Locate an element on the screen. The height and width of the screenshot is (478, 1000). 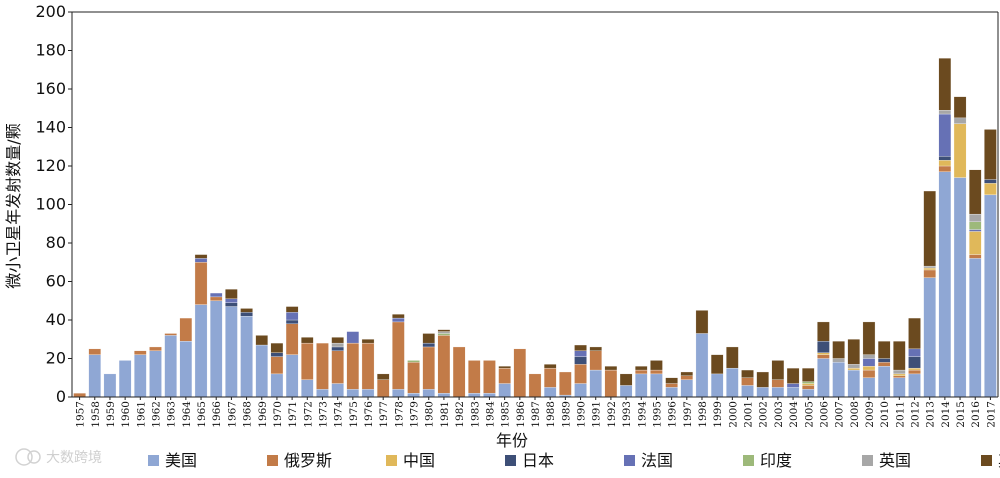
y-tick-label: 0 is located at coordinates (61, 396).